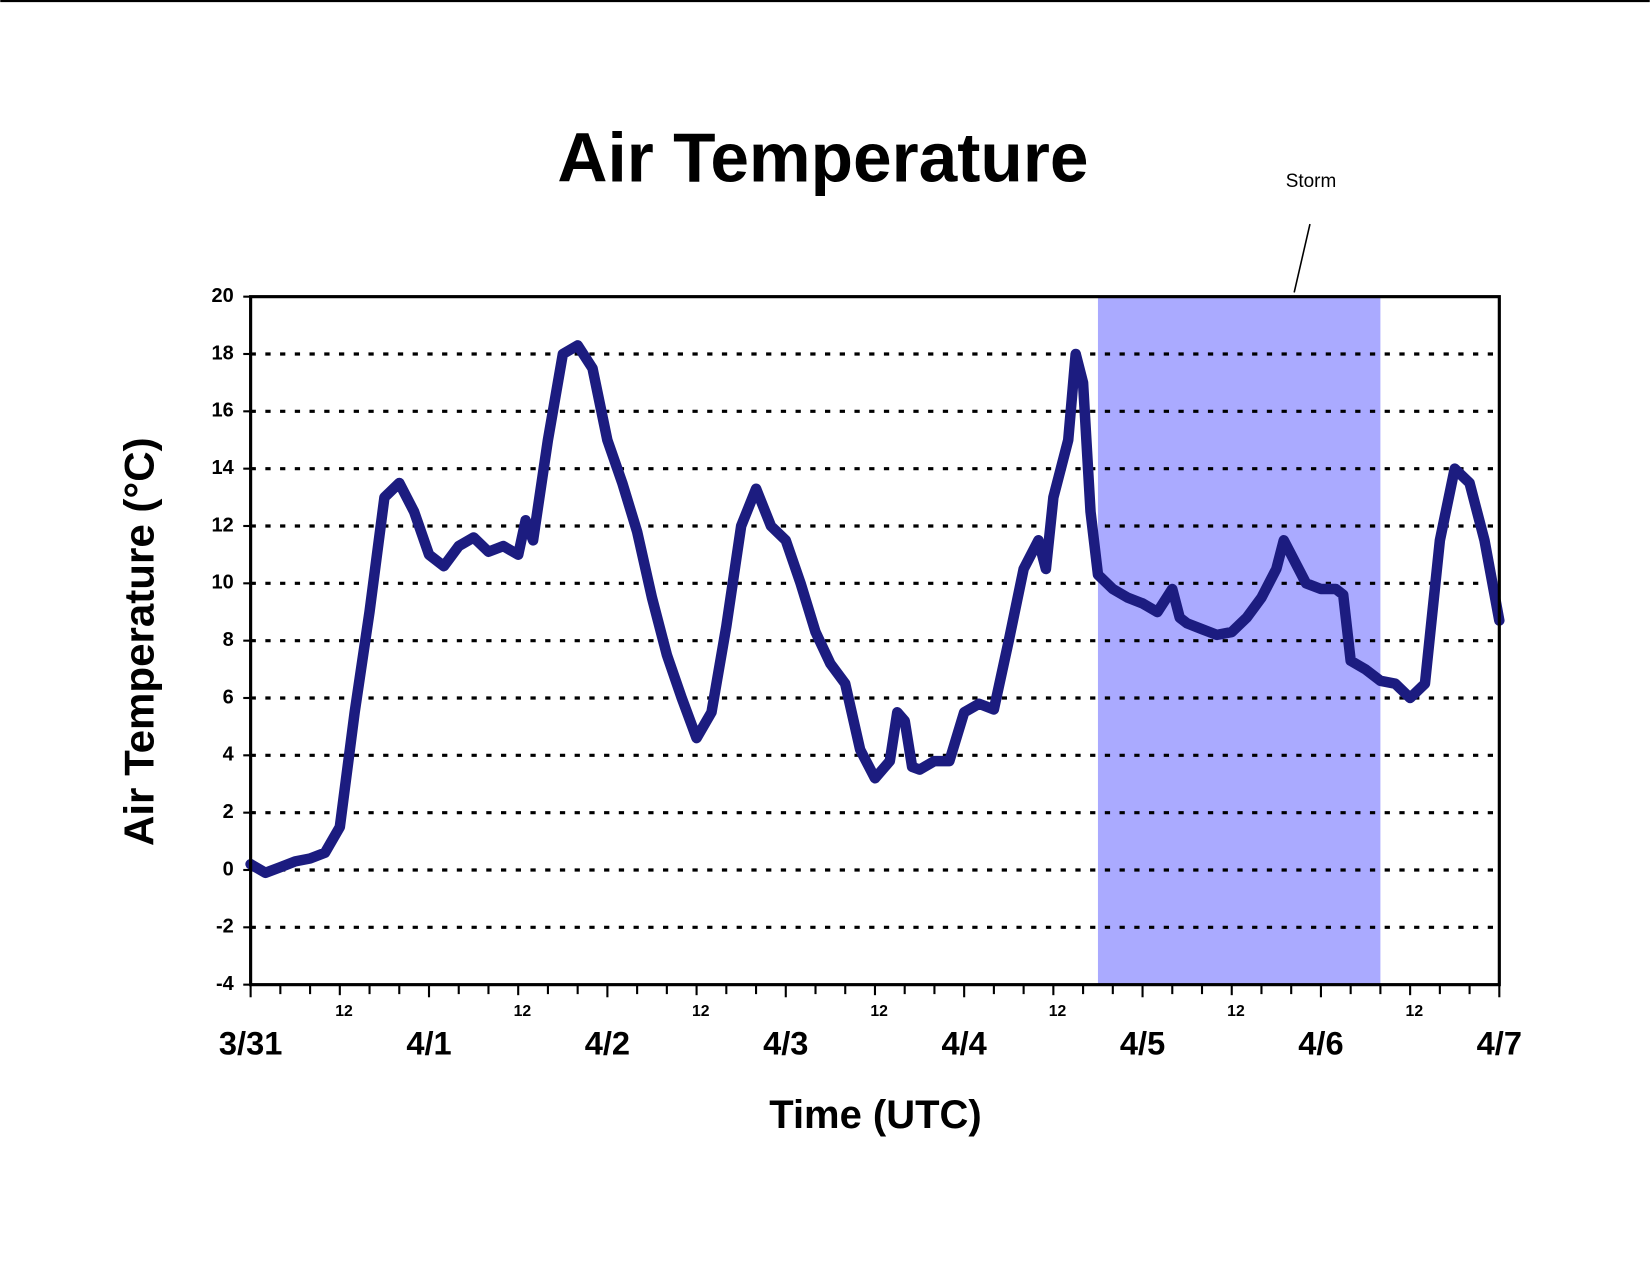 The image size is (1650, 1275). I want to click on y-tick-label: 18, so click(223, 353).